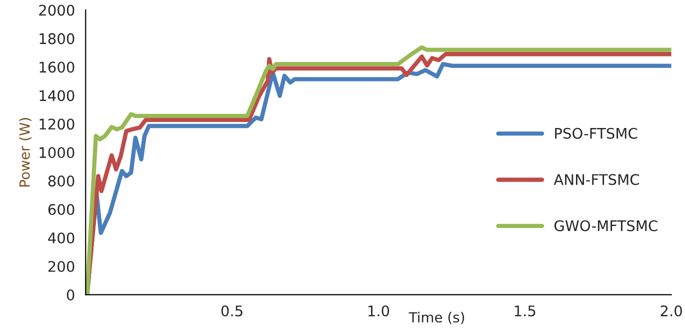  What do you see at coordinates (596, 180) in the screenshot?
I see `legend-label: ANN-FTSMC` at bounding box center [596, 180].